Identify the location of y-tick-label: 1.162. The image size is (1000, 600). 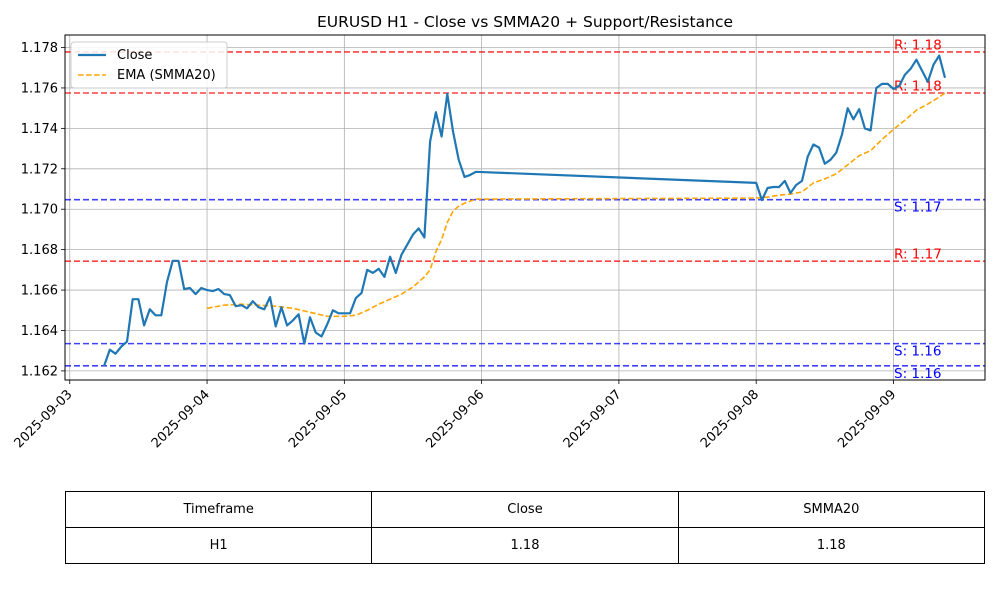
(39, 371).